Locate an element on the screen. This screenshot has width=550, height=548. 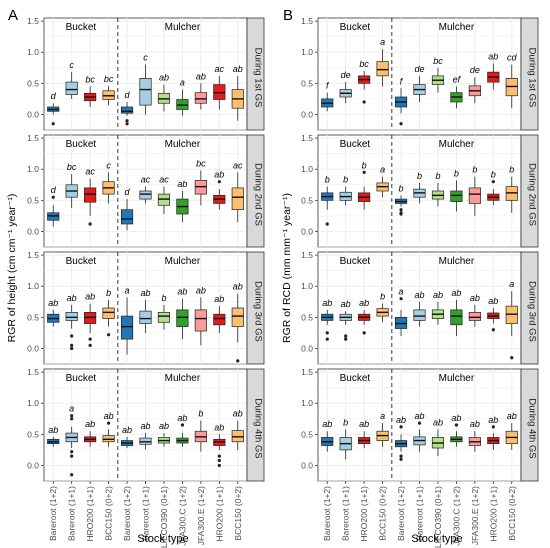
significance-letter: f is located at coordinates (328, 86).